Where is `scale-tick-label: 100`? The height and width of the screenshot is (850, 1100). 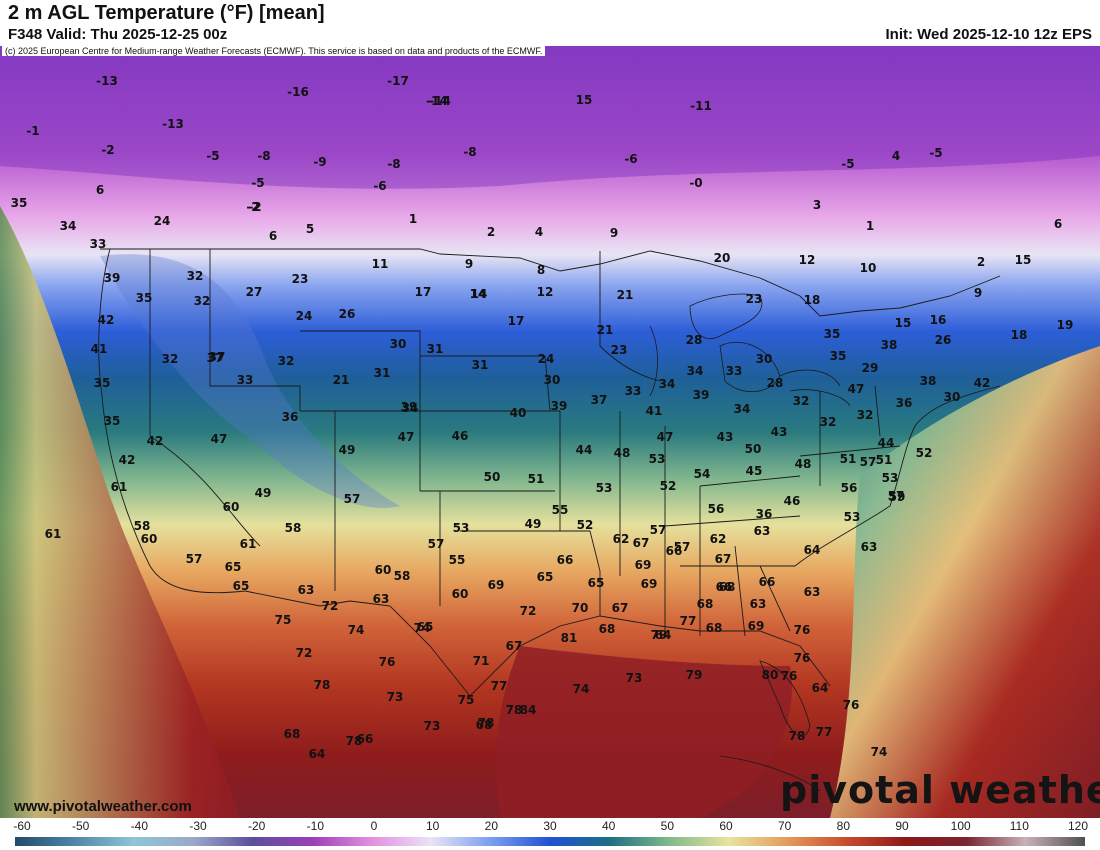
scale-tick-label: 100 is located at coordinates (960, 826).